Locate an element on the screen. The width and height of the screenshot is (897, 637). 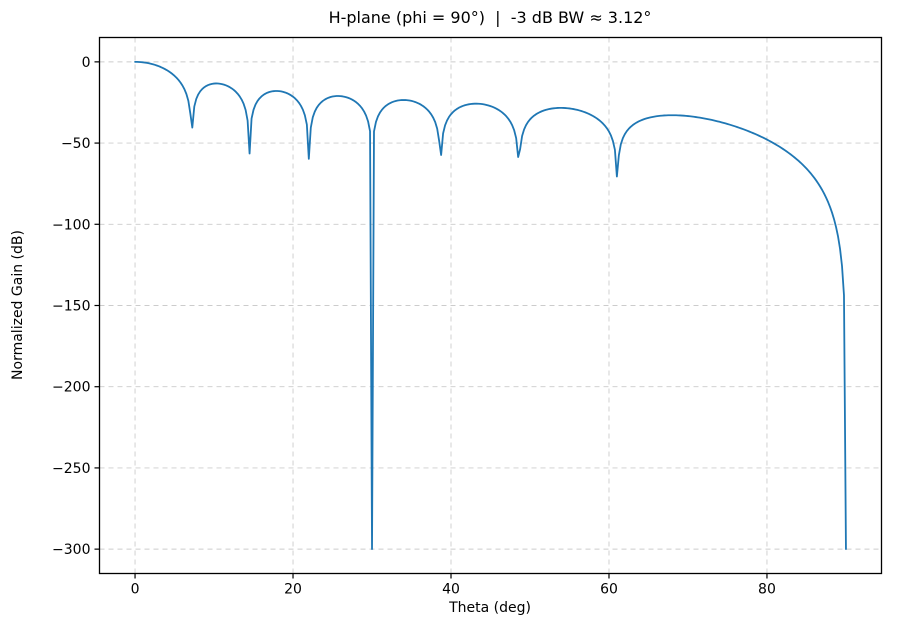
y-tick-label: −300 is located at coordinates (71, 550).